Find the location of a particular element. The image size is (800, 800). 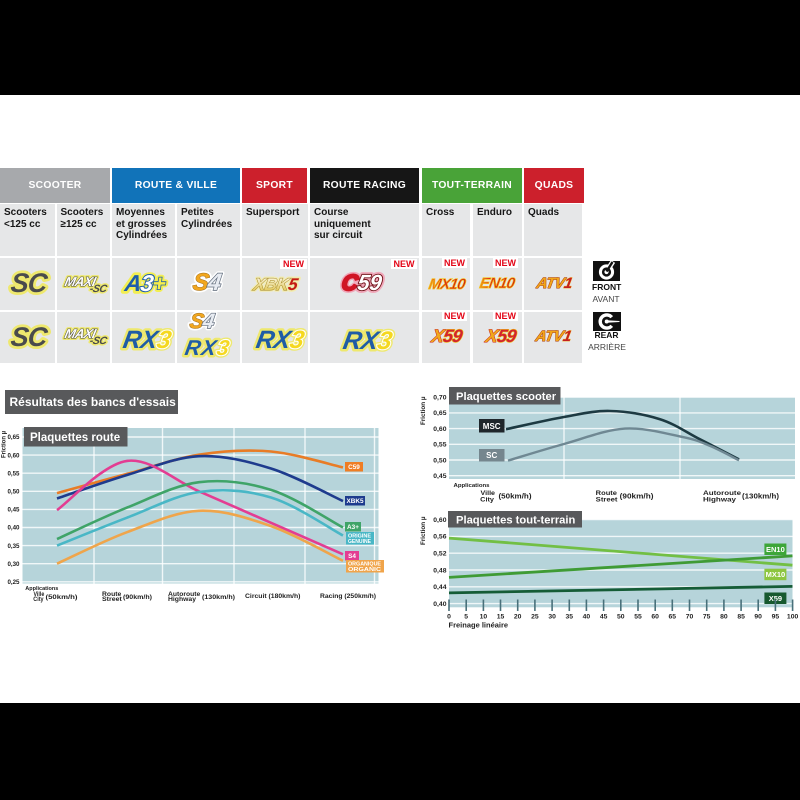

svg-text: Freinage linéaire is located at coordinates (479, 625).